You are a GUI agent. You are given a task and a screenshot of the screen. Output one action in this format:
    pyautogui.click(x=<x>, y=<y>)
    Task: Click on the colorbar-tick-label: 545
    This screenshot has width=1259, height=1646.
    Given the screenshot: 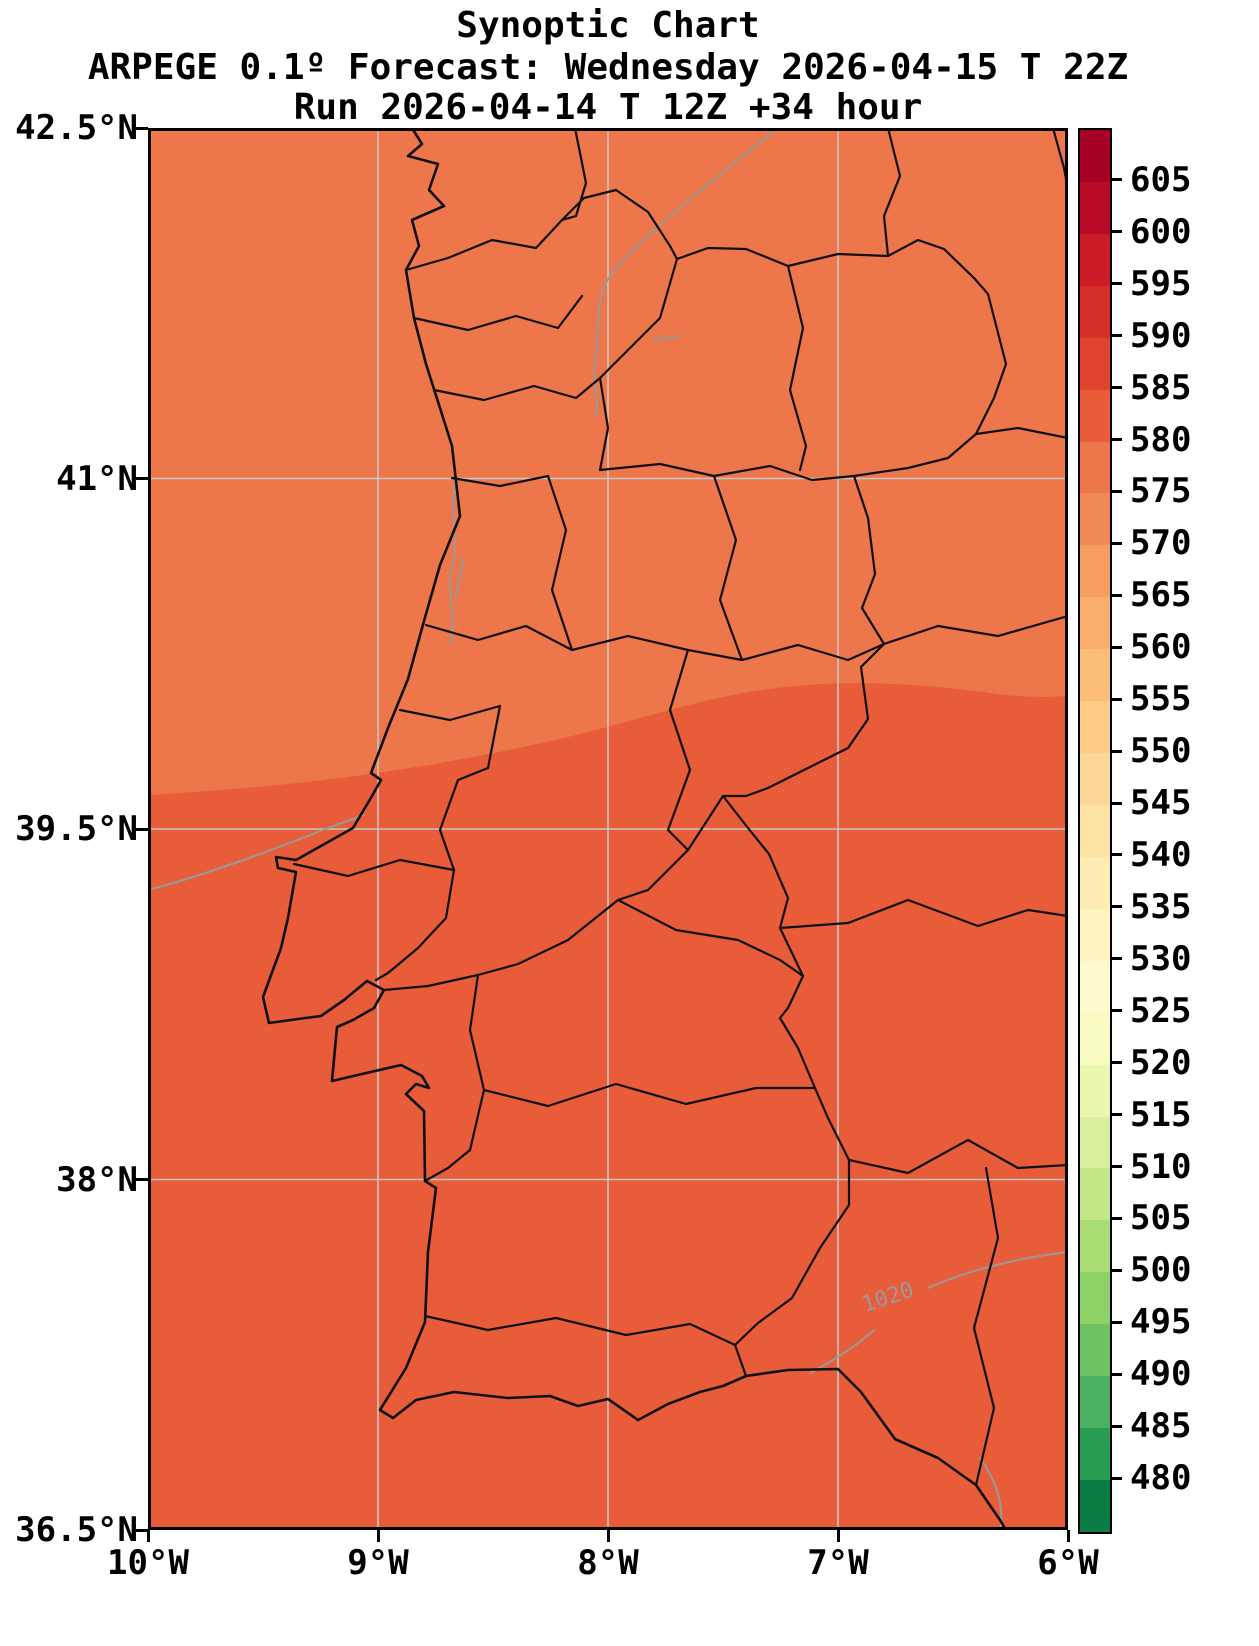 What is the action you would take?
    pyautogui.click(x=1161, y=803)
    